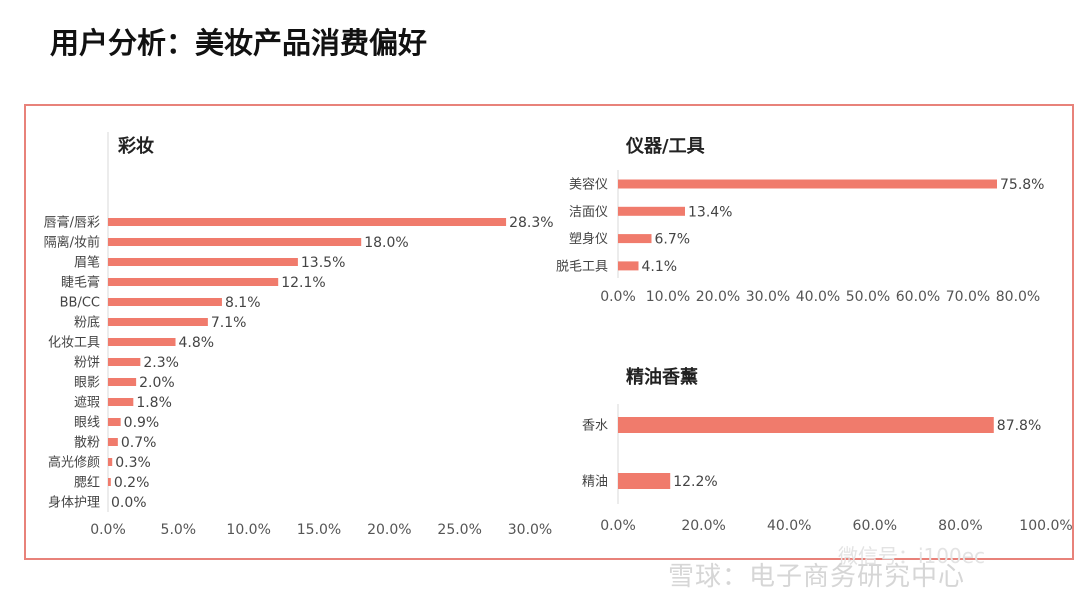  I want to click on chart-1-tick-label: 20.0%, so click(389, 530).